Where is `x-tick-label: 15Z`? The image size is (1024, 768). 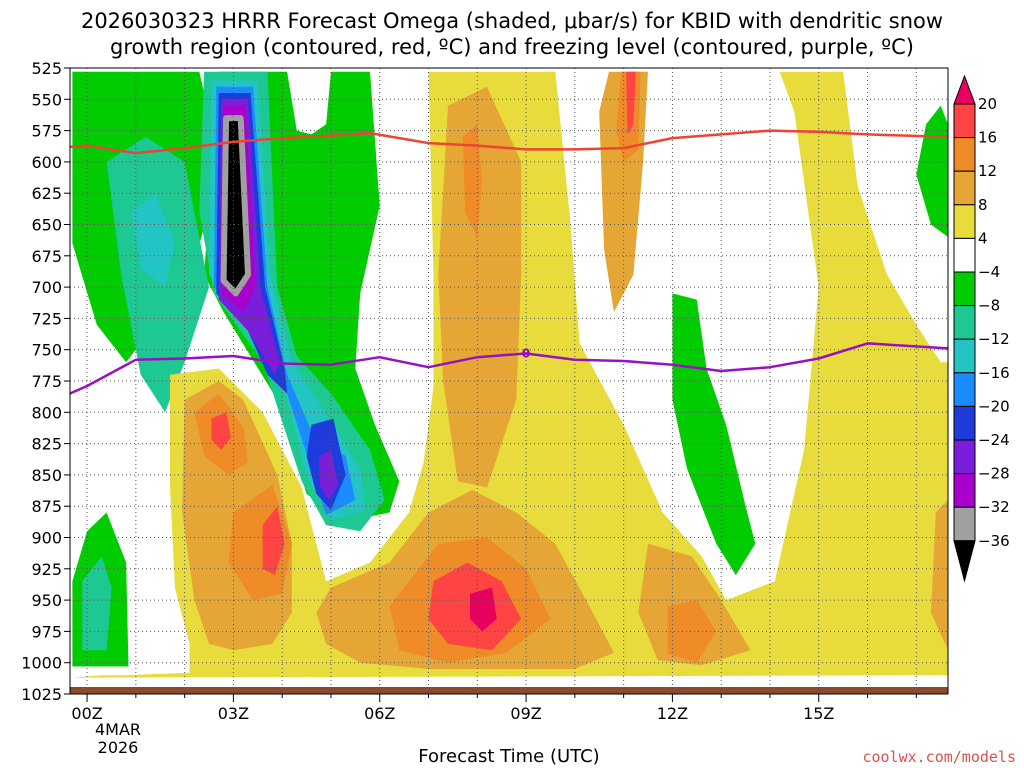 x-tick-label: 15Z is located at coordinates (818, 713).